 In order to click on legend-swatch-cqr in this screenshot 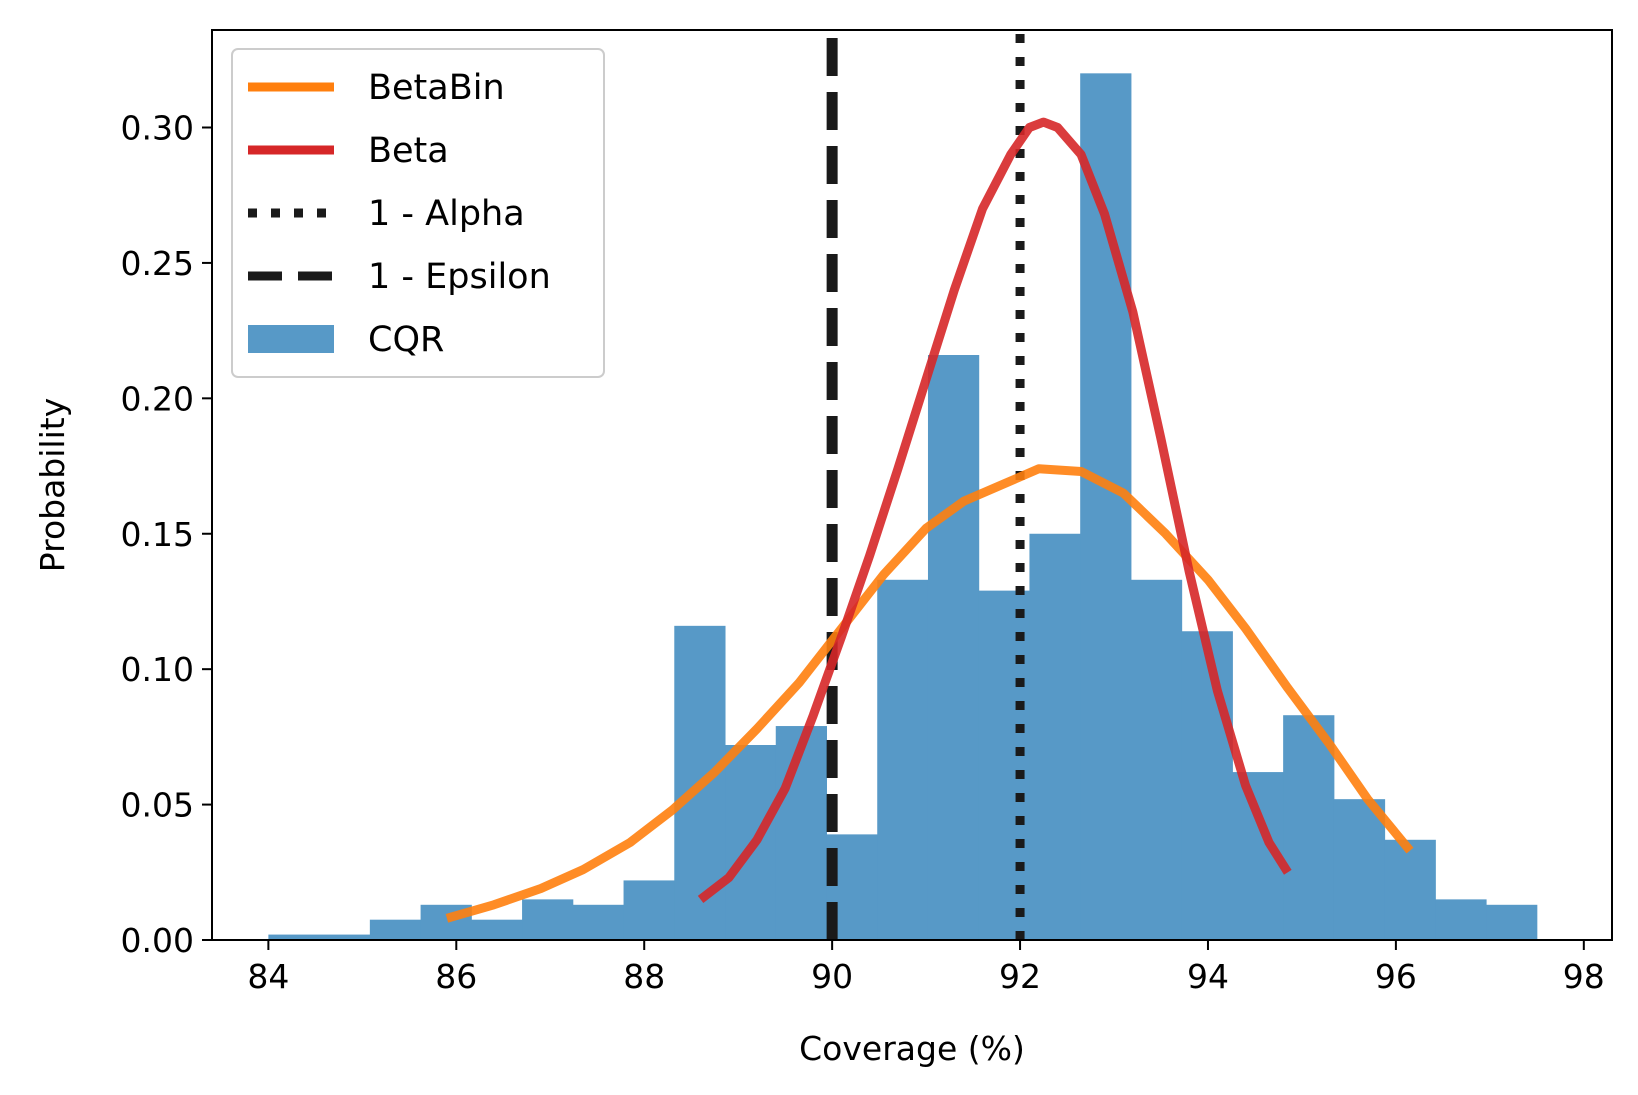, I will do `click(291, 339)`.